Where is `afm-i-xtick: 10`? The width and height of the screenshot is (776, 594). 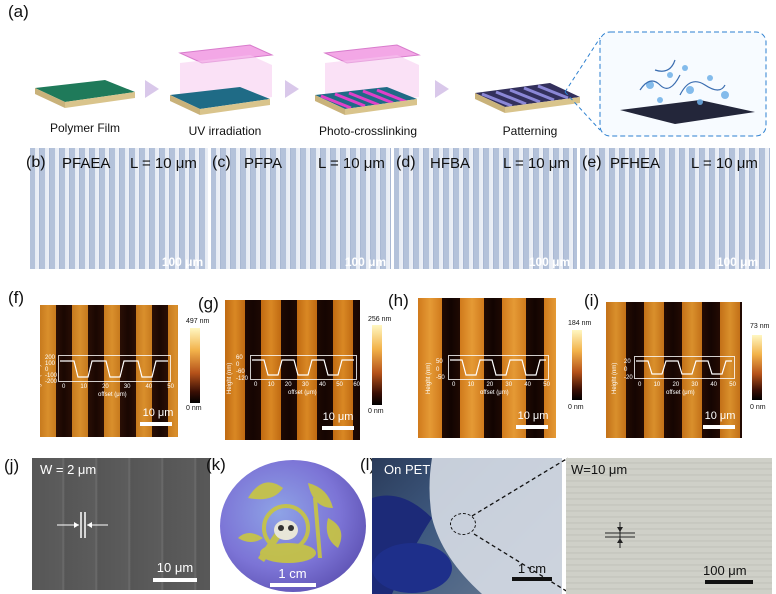
afm-i-xtick: 10 is located at coordinates (657, 385).